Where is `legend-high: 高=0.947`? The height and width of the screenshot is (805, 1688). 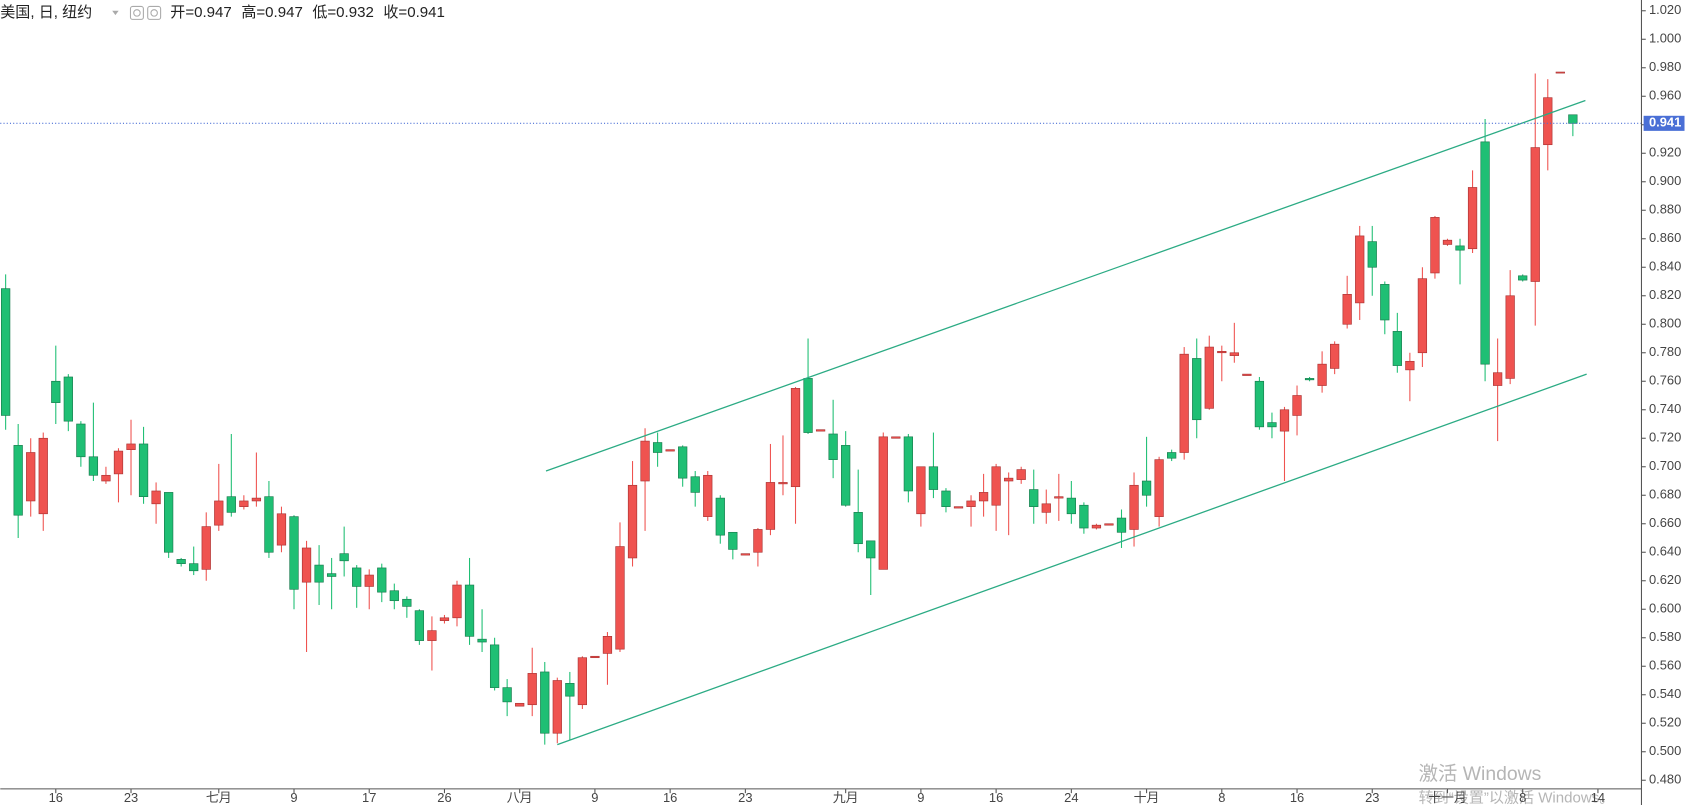 legend-high: 高=0.947 is located at coordinates (271, 12).